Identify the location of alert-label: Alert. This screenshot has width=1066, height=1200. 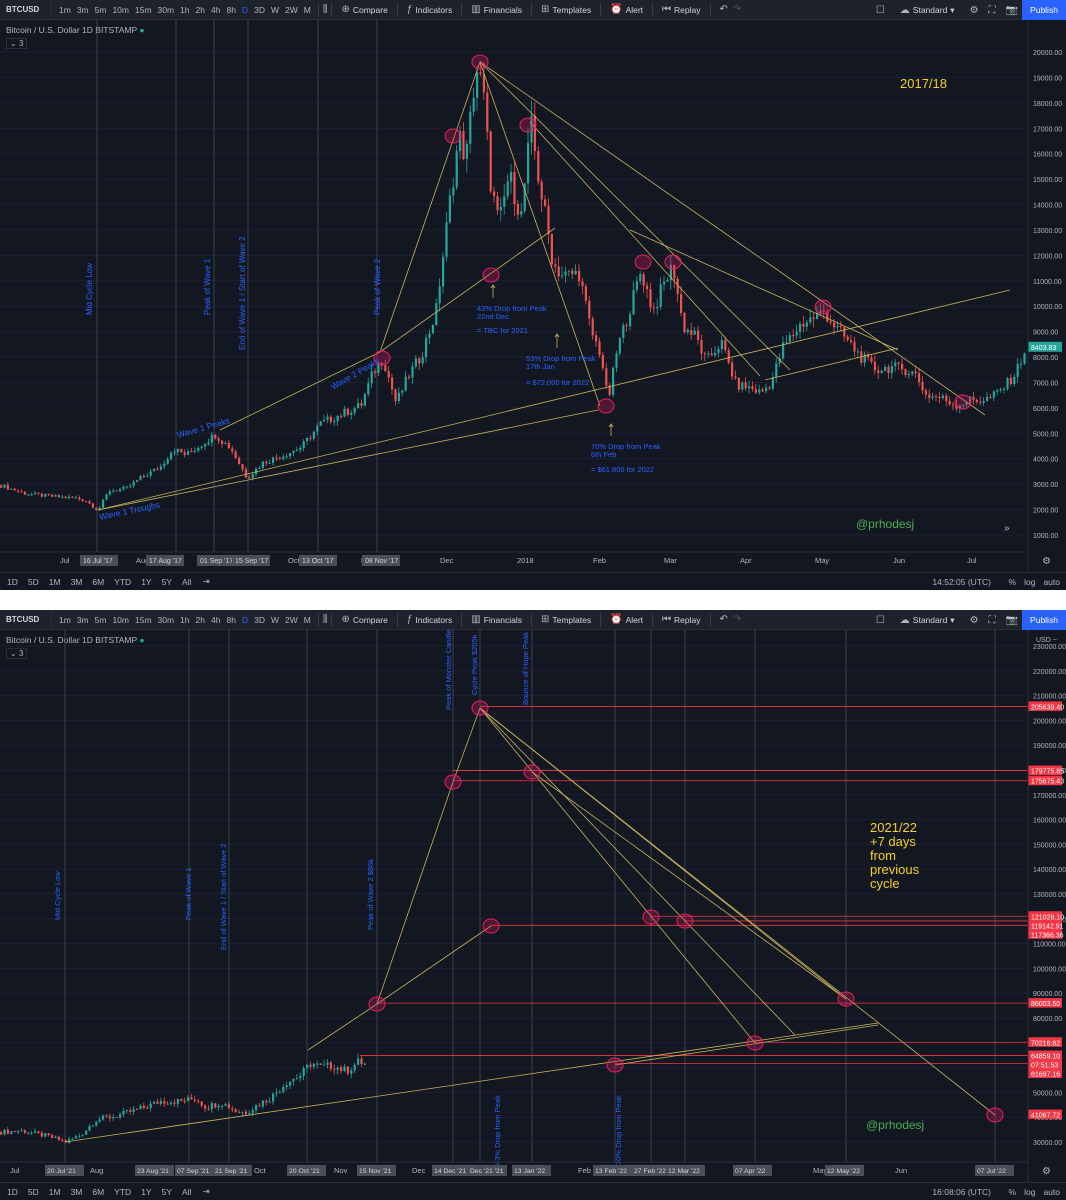
(634, 9).